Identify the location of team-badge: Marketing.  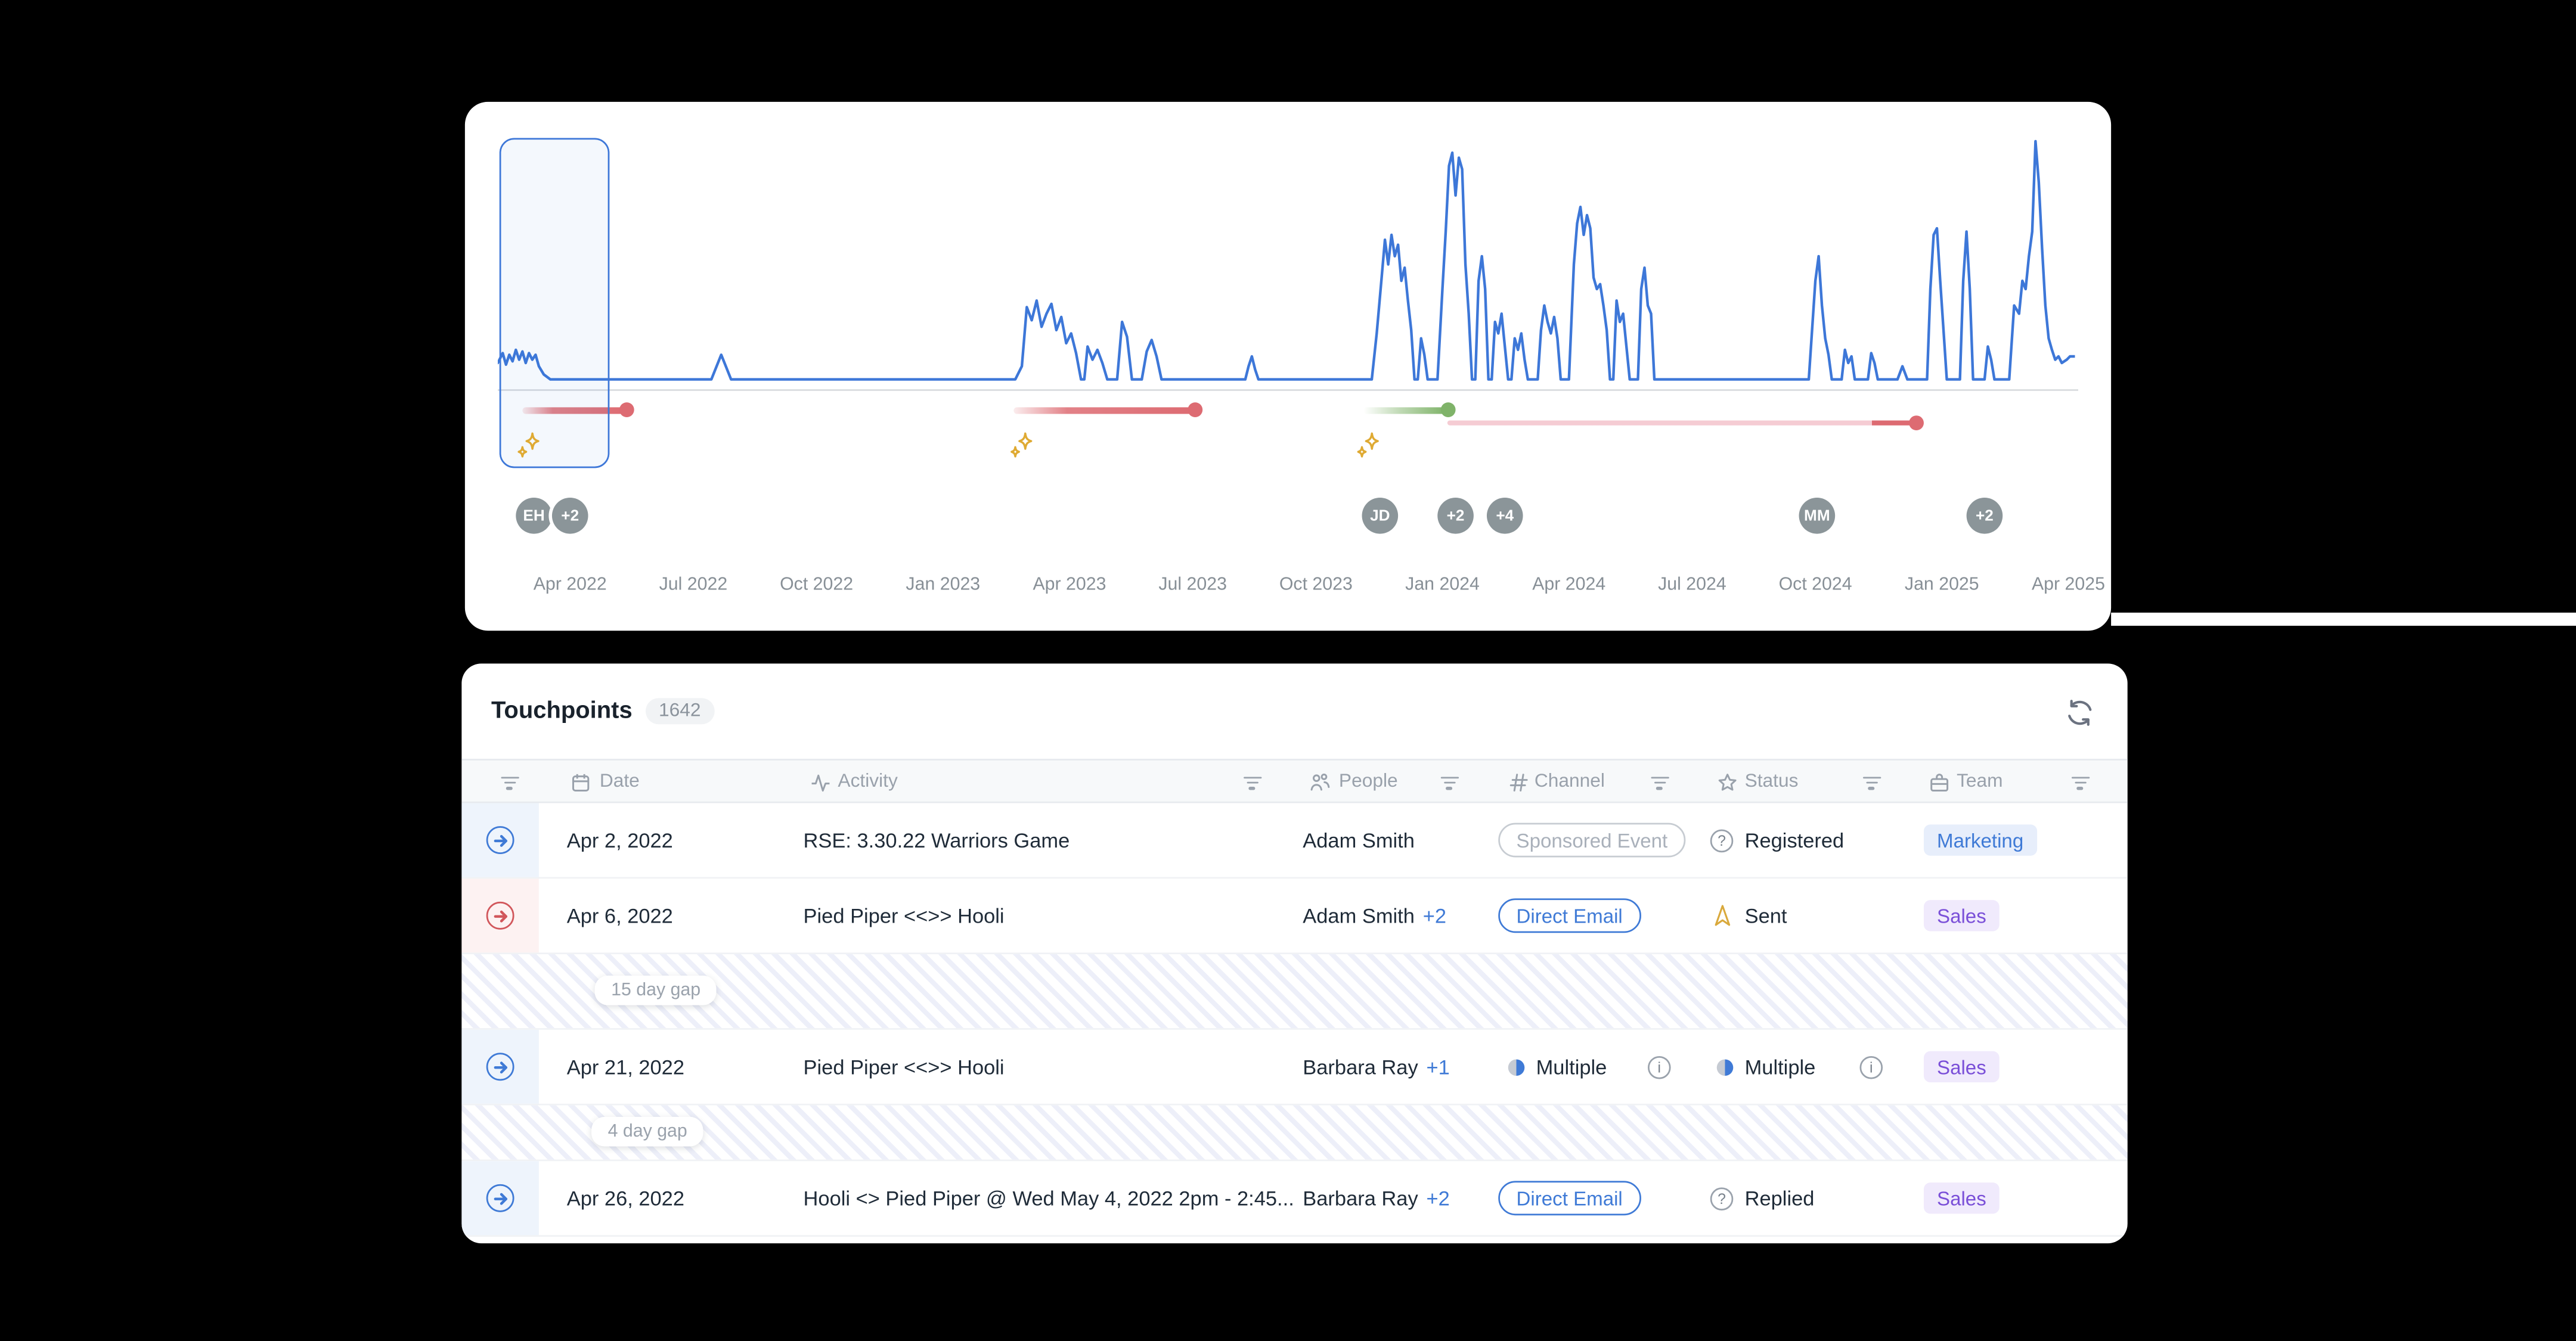
(1980, 840).